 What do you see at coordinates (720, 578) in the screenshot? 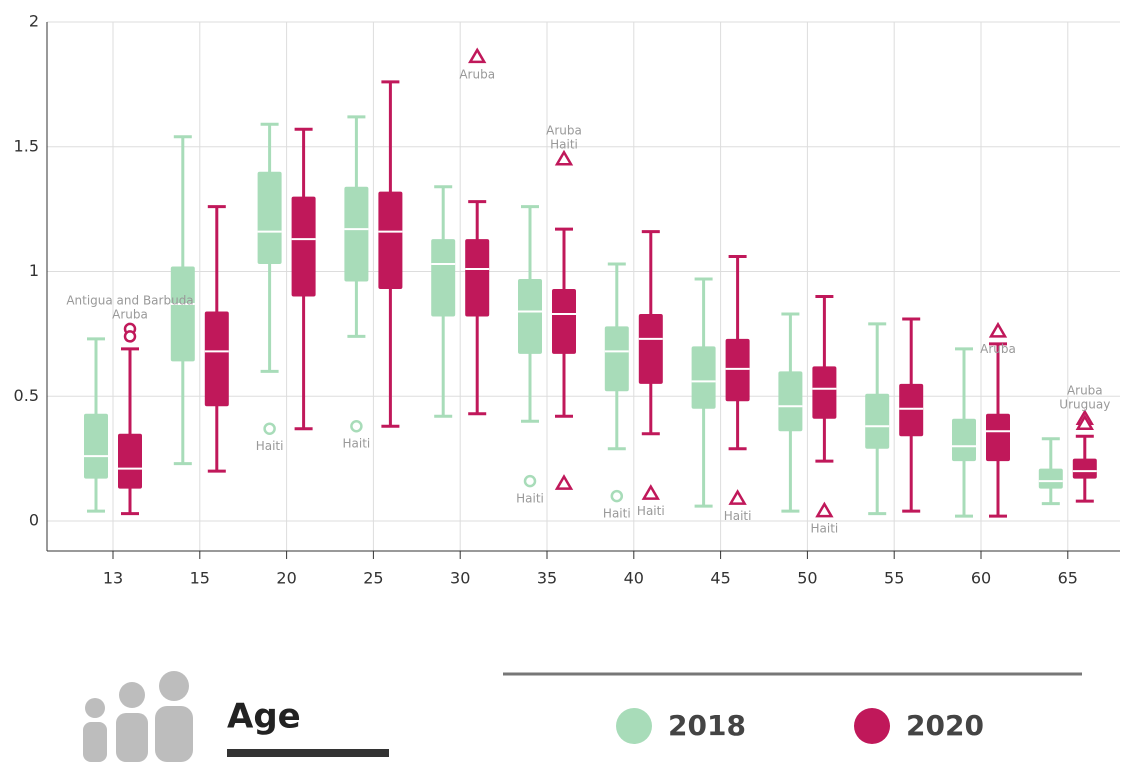
I see `x-tick-label: 45` at bounding box center [720, 578].